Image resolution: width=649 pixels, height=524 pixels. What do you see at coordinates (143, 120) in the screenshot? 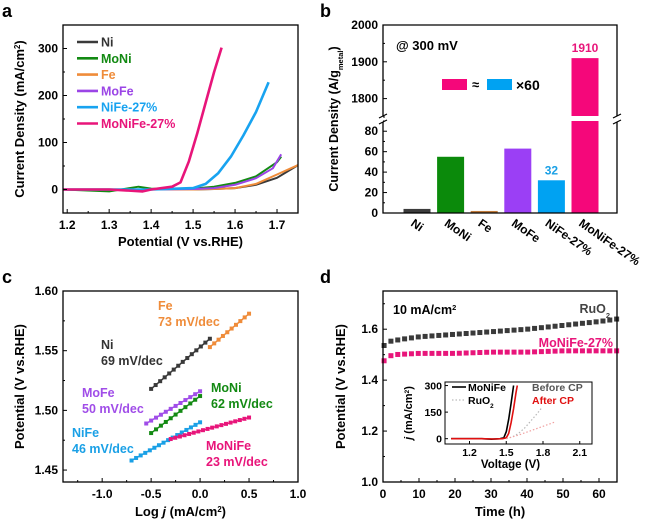
I see `series-line-monife-27-` at bounding box center [143, 120].